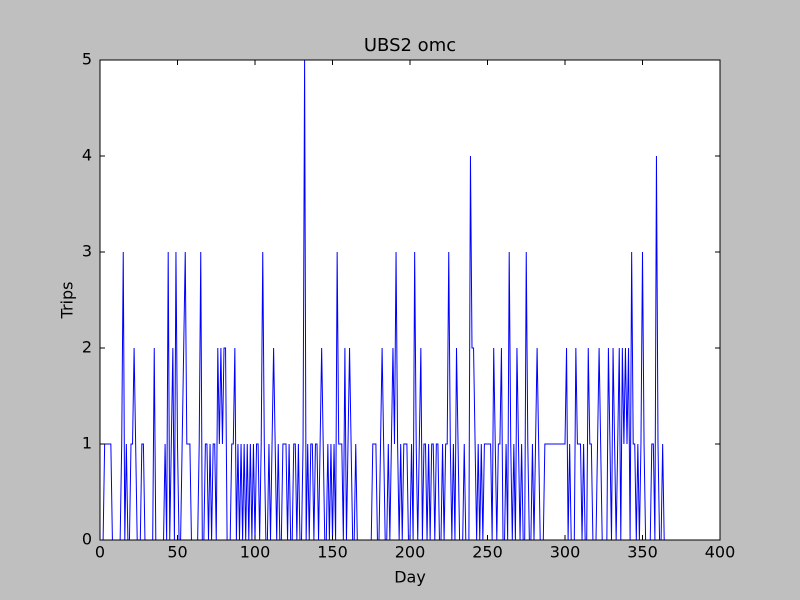  What do you see at coordinates (100, 552) in the screenshot?
I see `x-tick-label: 0` at bounding box center [100, 552].